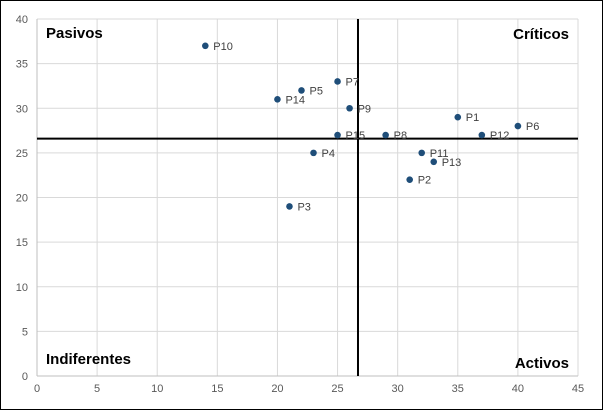 The width and height of the screenshot is (603, 410). I want to click on quadrant-label-top-right: Críticos, so click(541, 34).